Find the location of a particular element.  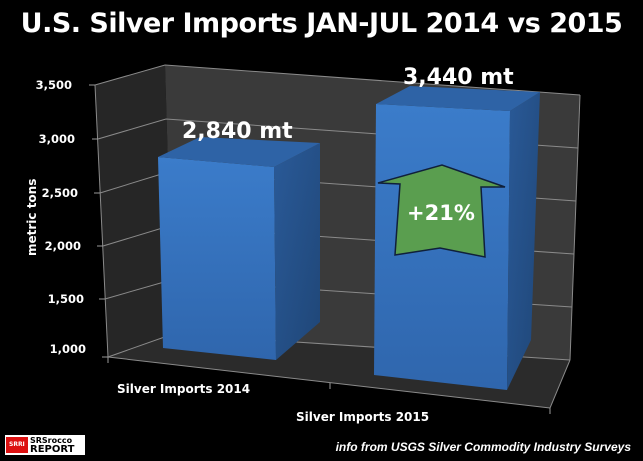

logo-line2: REPORT is located at coordinates (52, 449).